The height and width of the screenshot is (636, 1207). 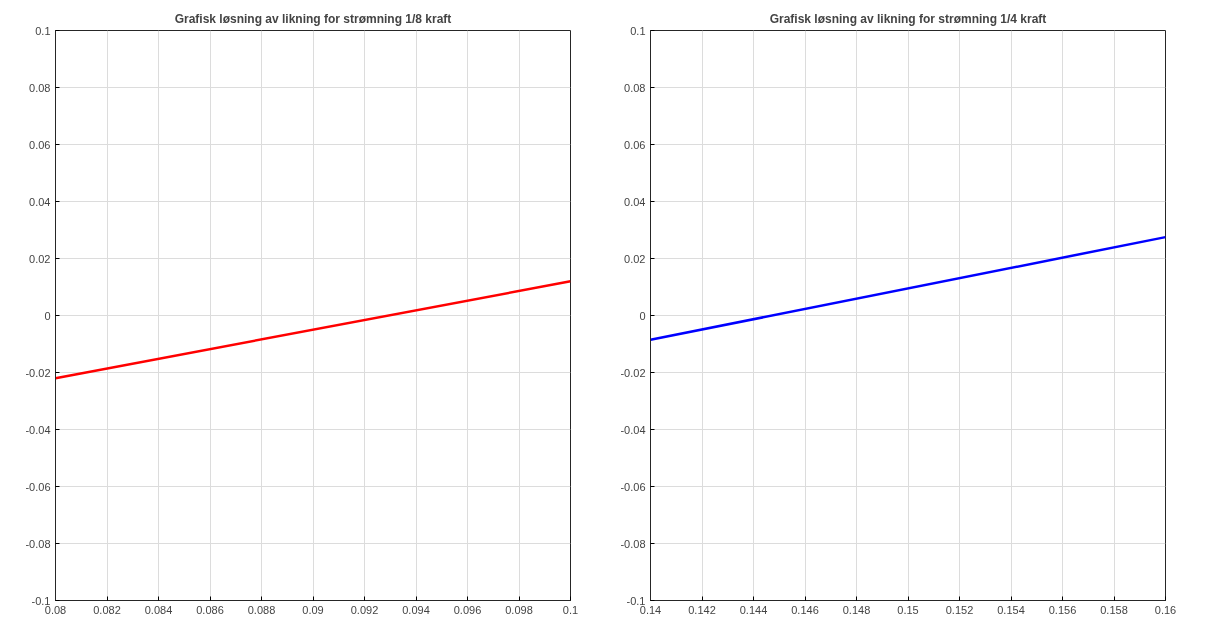 I want to click on x-tick-label: 0.148, so click(x=856, y=609).